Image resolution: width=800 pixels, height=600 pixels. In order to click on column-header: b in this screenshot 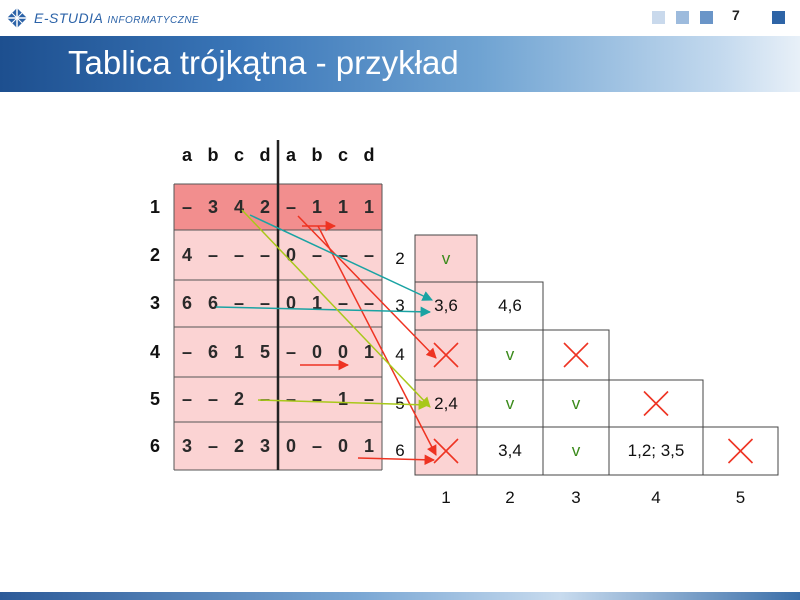, I will do `click(213, 154)`.